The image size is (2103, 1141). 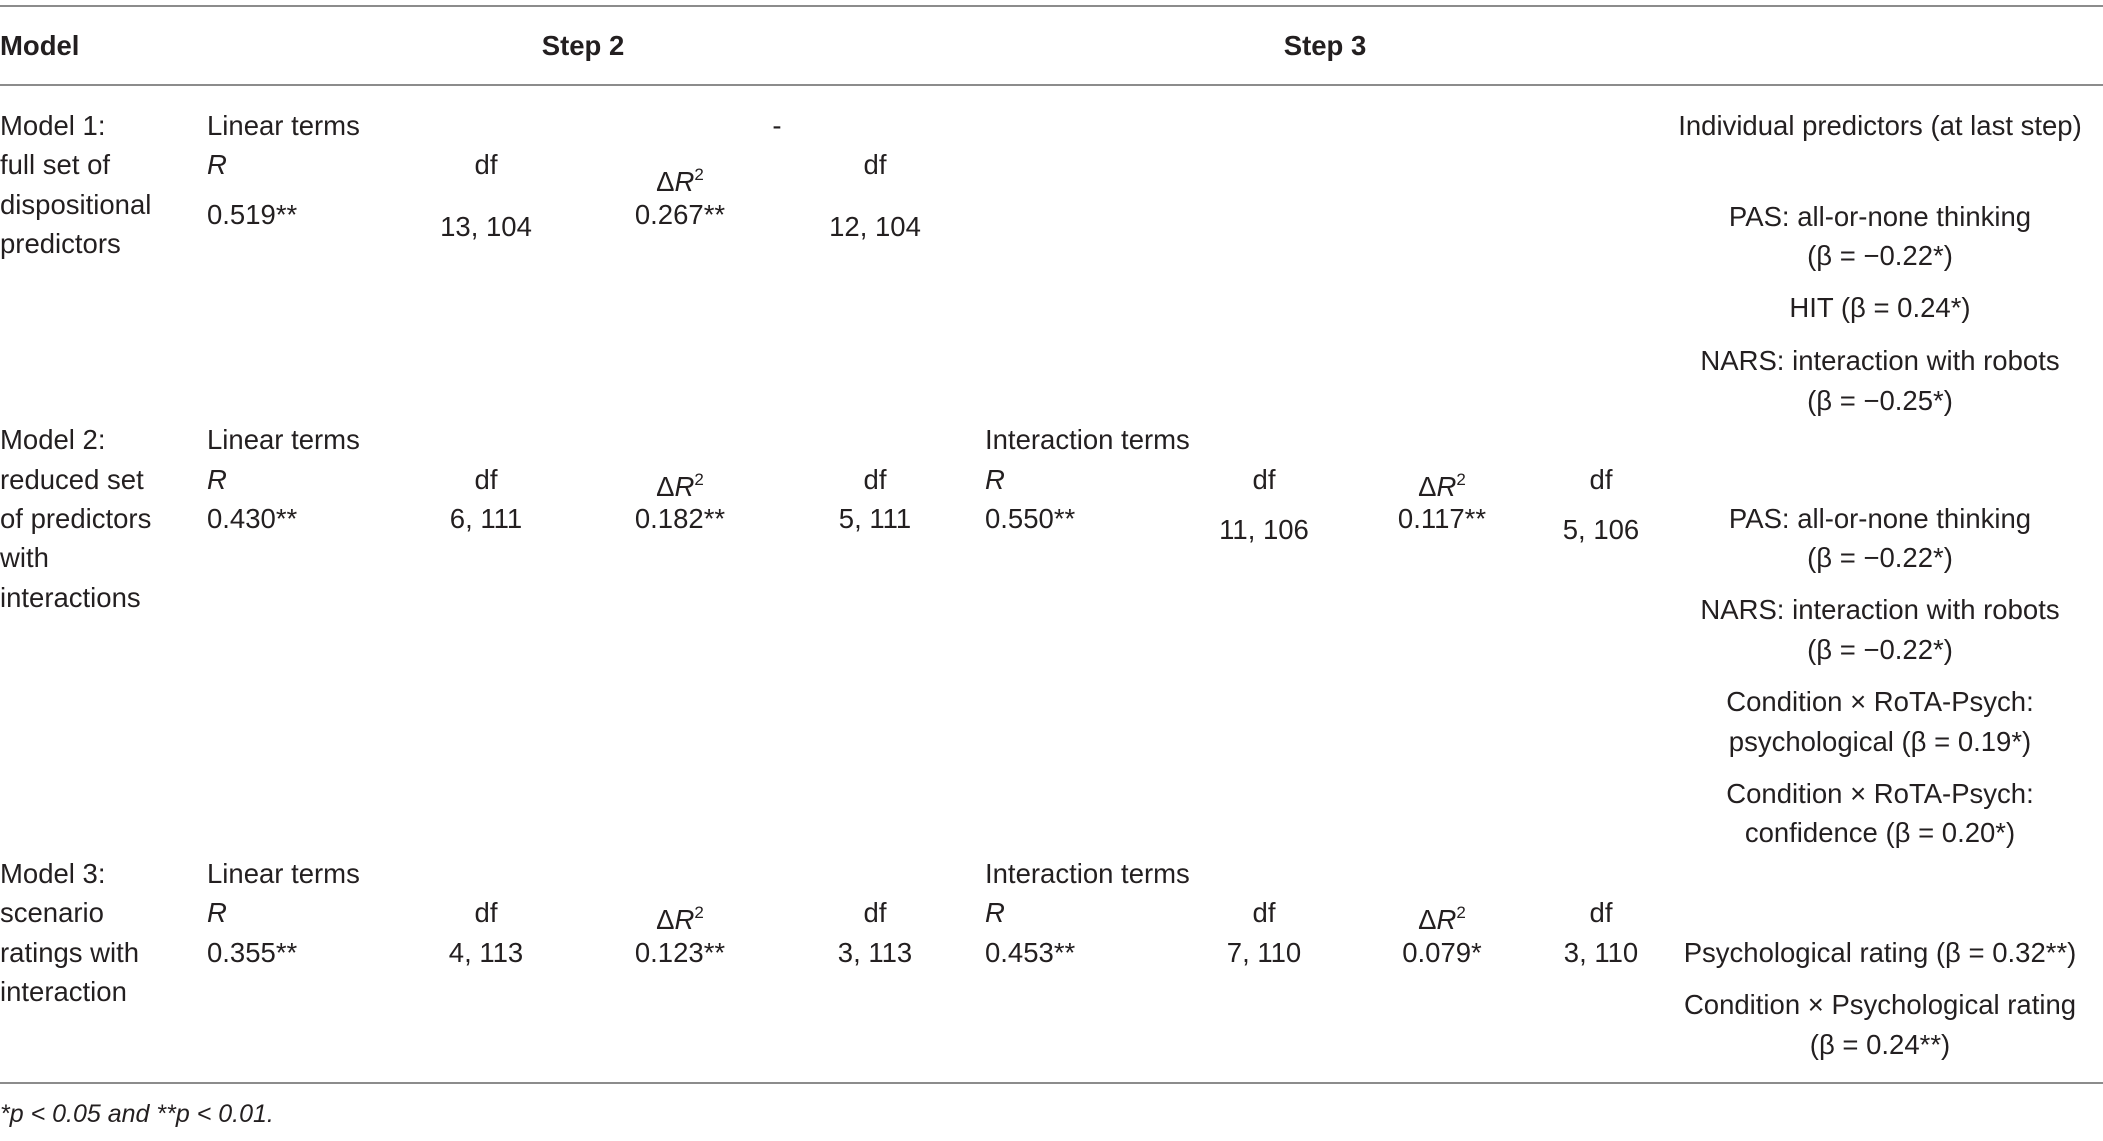 What do you see at coordinates (1030, 518) in the screenshot?
I see `step3-r-value: 0.550**` at bounding box center [1030, 518].